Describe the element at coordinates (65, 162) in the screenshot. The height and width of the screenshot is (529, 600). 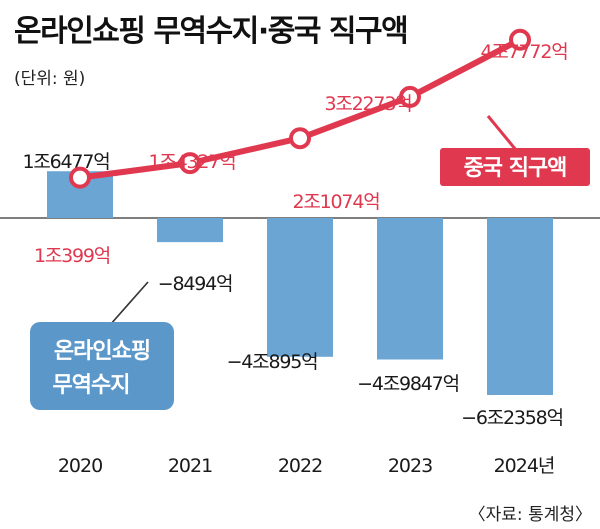
I see `bar-value-label: 1조6477억` at that location.